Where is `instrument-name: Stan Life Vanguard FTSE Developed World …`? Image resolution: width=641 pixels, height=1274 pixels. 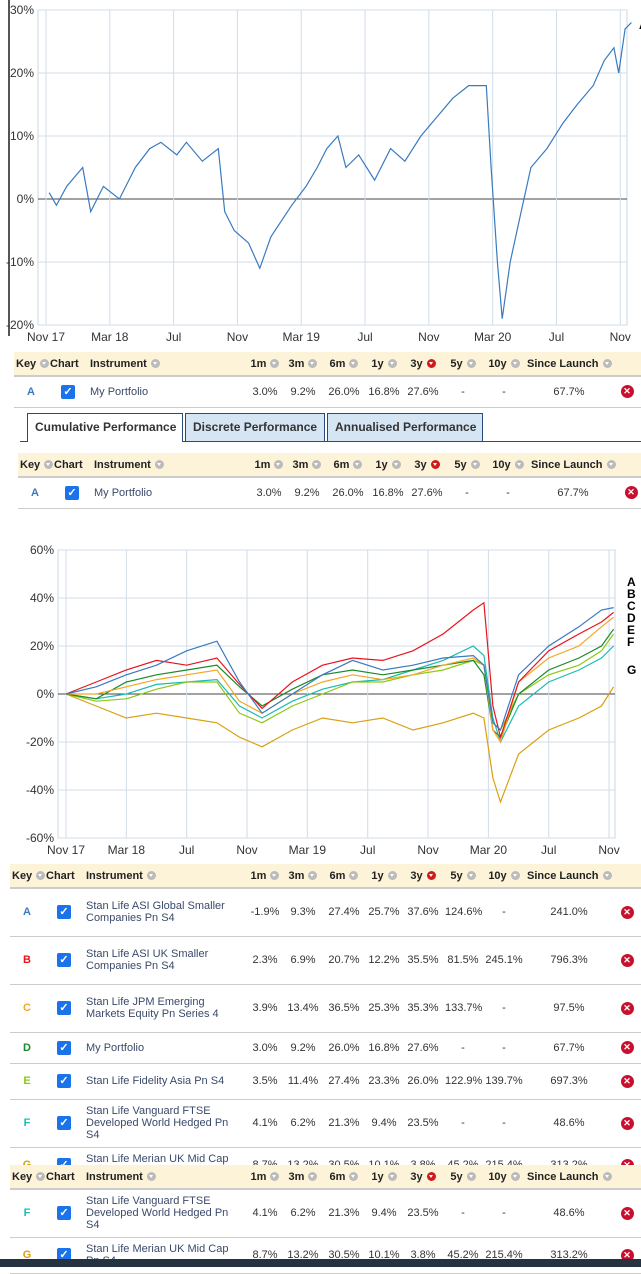 instrument-name: Stan Life Vanguard FTSE Developed World … is located at coordinates (159, 1123).